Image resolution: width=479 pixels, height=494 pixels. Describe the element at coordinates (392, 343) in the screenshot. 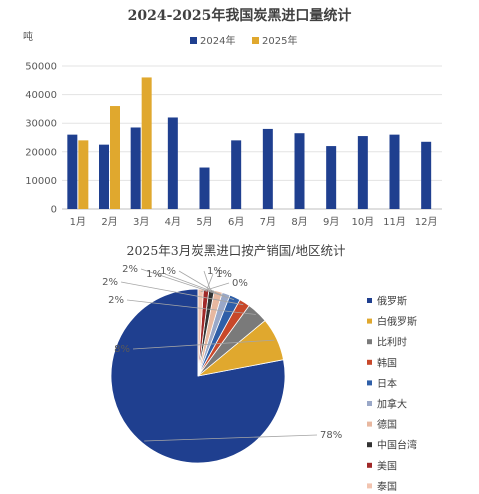

I see `pie-legend-label: 比利时` at that location.